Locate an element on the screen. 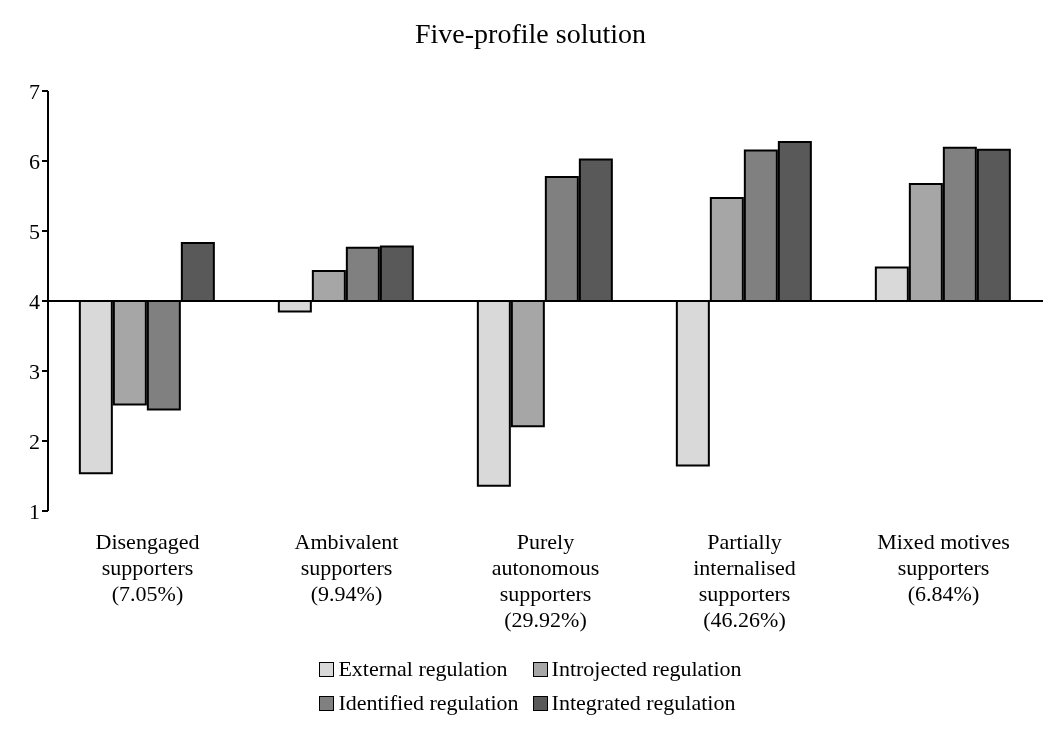  legend-label: Integrated regulation is located at coordinates (643, 703).